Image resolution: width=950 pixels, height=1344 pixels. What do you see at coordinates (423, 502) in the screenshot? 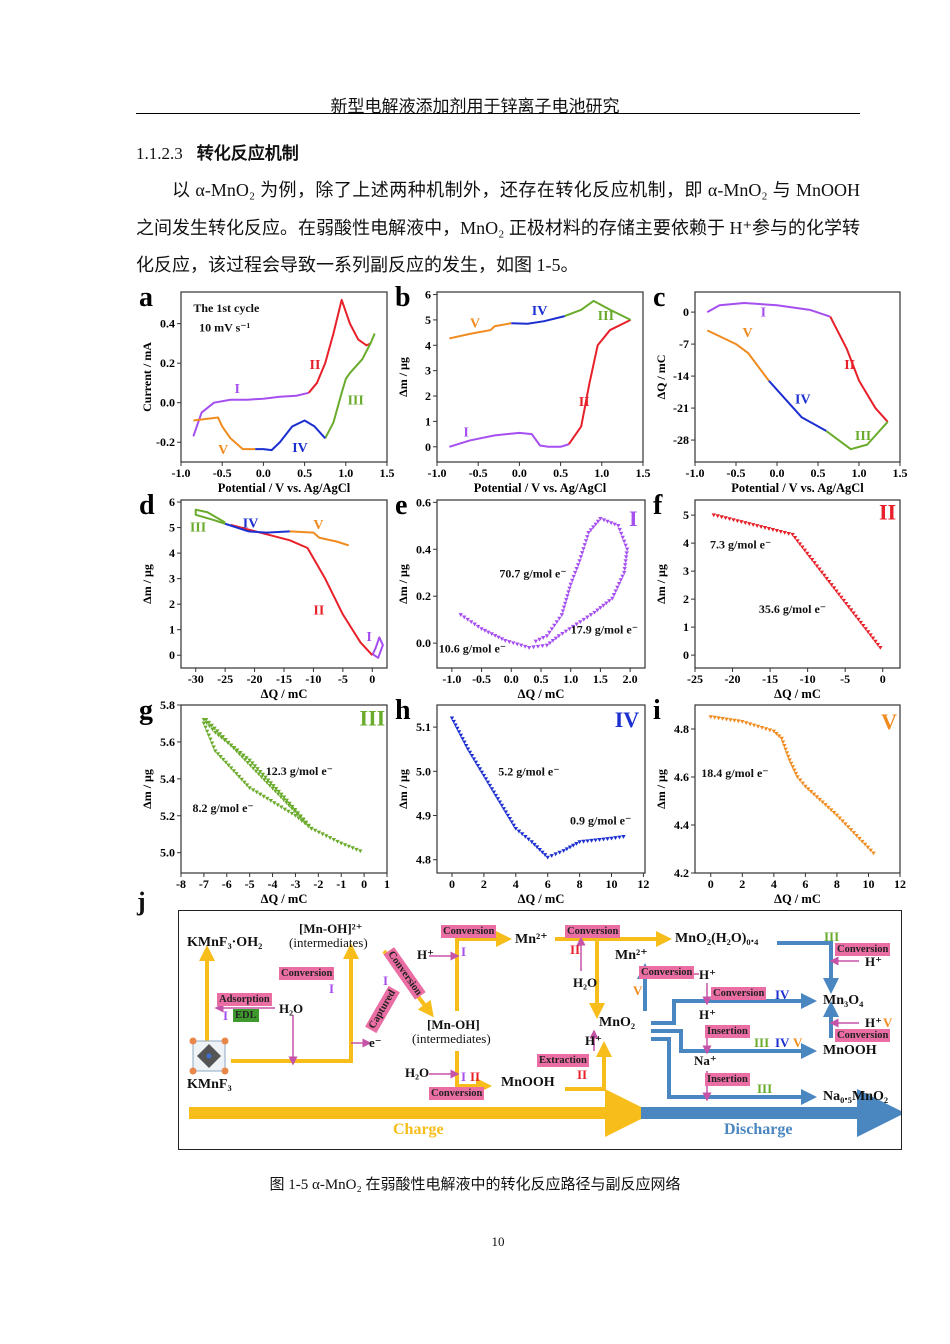
I see `y-tick-label: 0.6` at bounding box center [423, 502].